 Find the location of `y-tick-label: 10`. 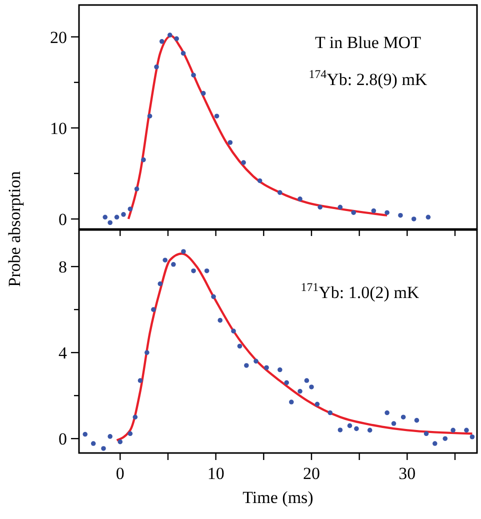

y-tick-label: 10 is located at coordinates (58, 128).